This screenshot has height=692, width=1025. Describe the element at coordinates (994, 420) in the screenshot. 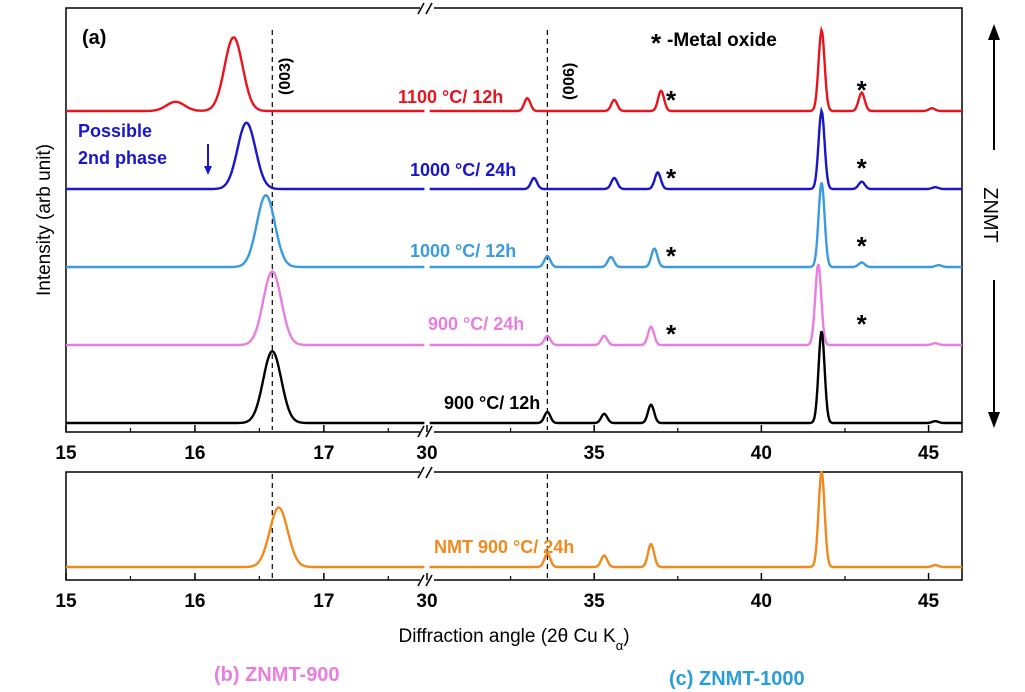

I see `down-arrow-icon` at that location.